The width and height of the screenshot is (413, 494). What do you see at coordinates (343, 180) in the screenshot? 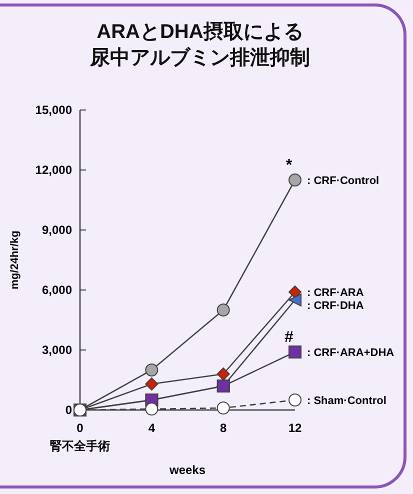
I see `series-label: : CRF·Control` at bounding box center [343, 180].